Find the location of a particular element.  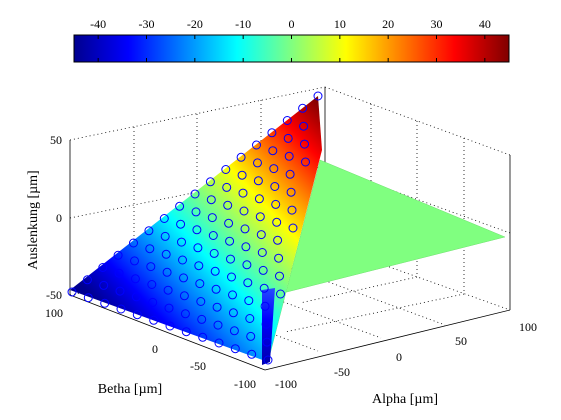

y-tick-label: -50 is located at coordinates (198, 366).